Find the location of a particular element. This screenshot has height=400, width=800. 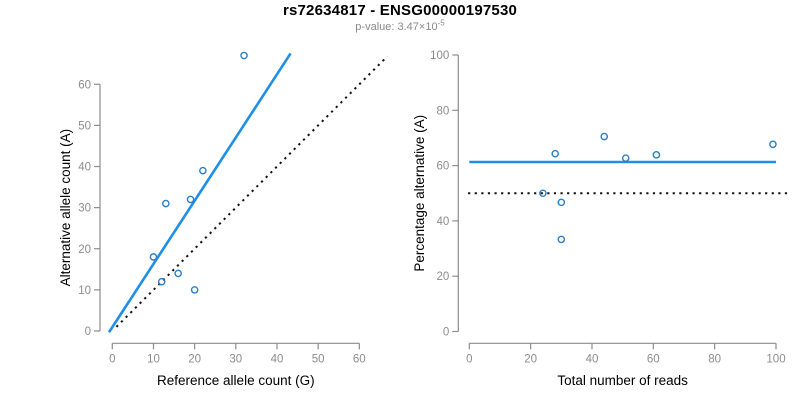

figure-subtitle: p-value: 3.47×10-5 is located at coordinates (400, 25).